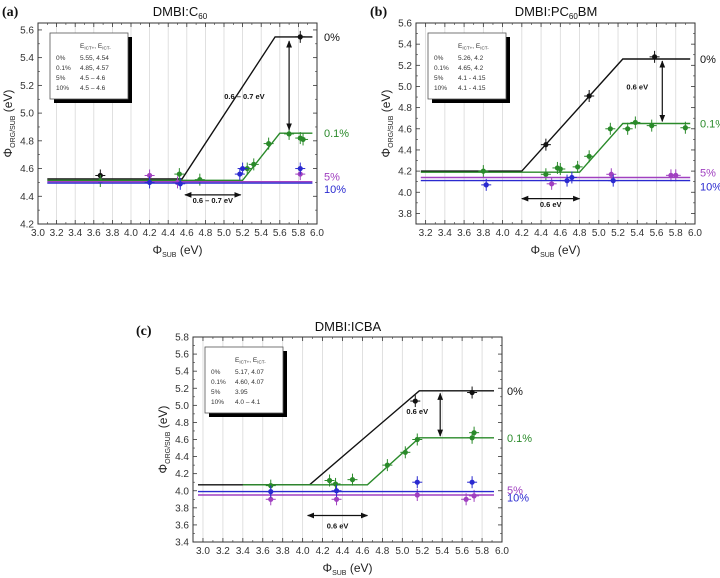  What do you see at coordinates (303, 551) in the screenshot?
I see `x-tick-label: 4.0` at bounding box center [303, 551].